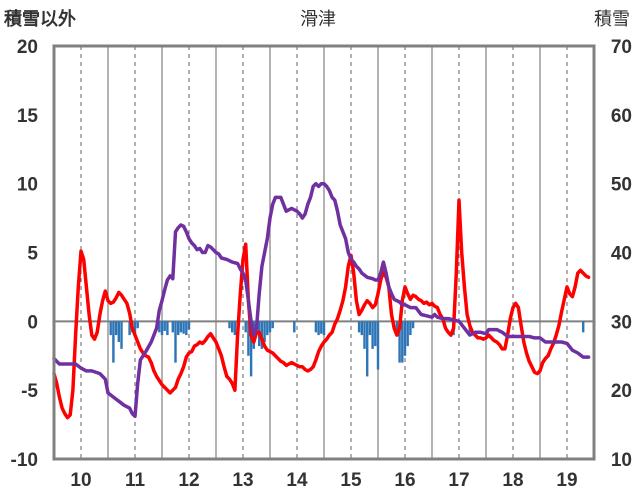 This screenshot has width=636, height=501. Describe the element at coordinates (29, 391) in the screenshot. I see `y-left-tick-label: -5` at that location.